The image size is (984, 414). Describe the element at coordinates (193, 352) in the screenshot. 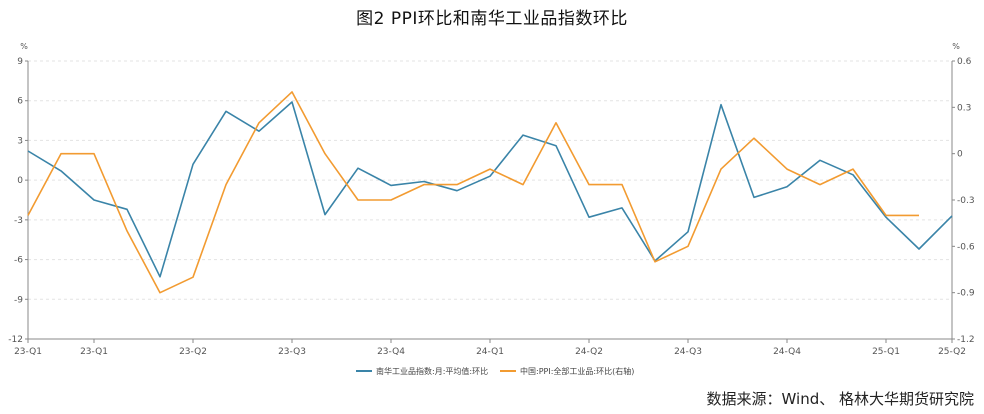

I see `x-tick-label: 23-Q2` at that location.